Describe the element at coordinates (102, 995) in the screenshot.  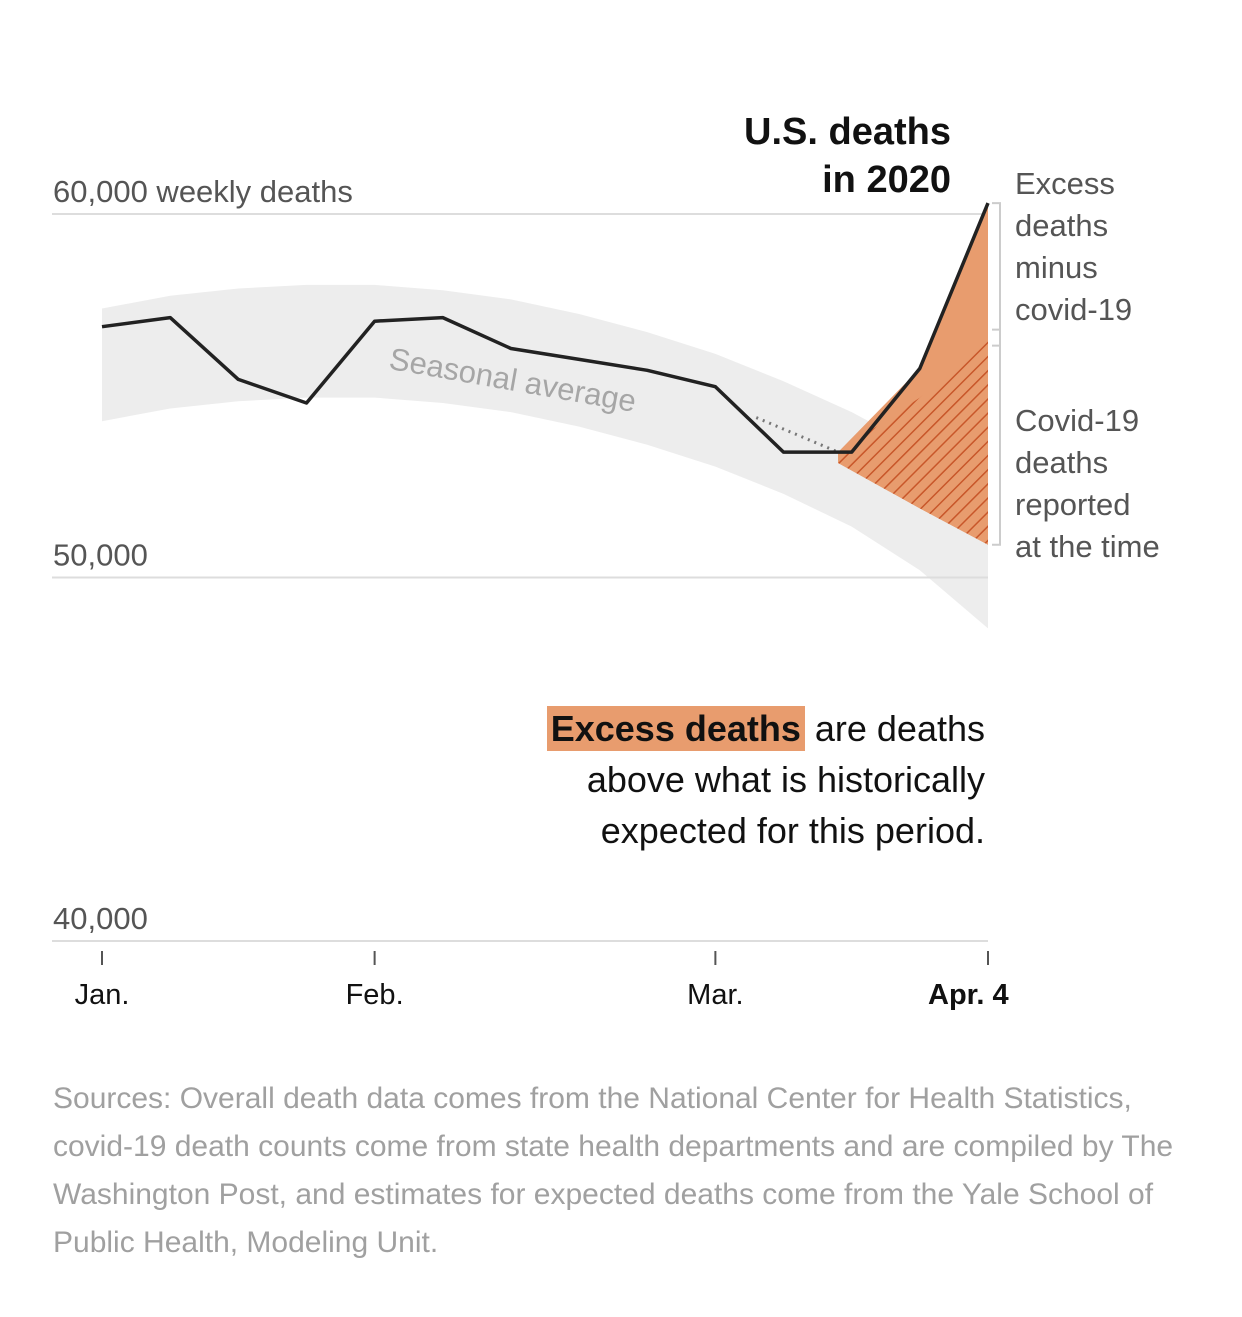
I see `x-tick-label: Jan.` at that location.